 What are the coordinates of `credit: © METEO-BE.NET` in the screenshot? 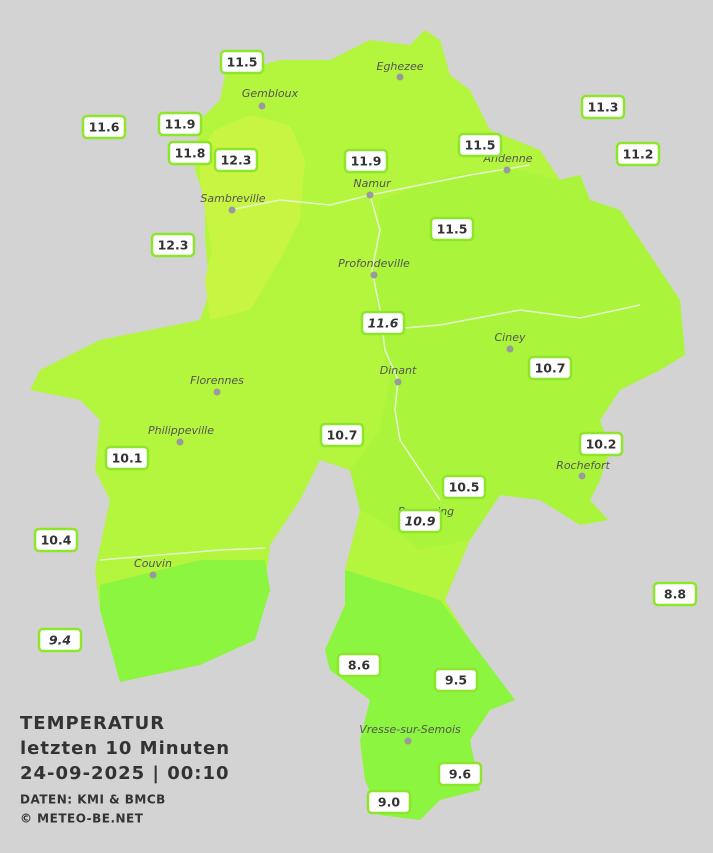 It's located at (82, 819).